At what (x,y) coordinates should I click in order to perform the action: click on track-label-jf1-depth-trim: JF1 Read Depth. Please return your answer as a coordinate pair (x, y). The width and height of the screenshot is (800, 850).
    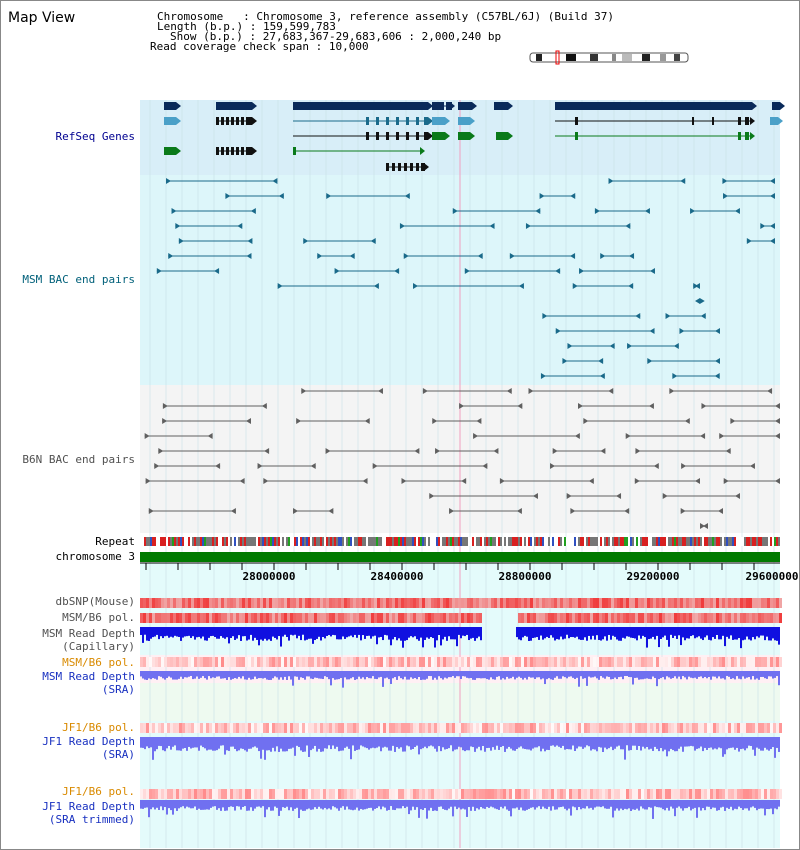
    Looking at the image, I should click on (88, 806).